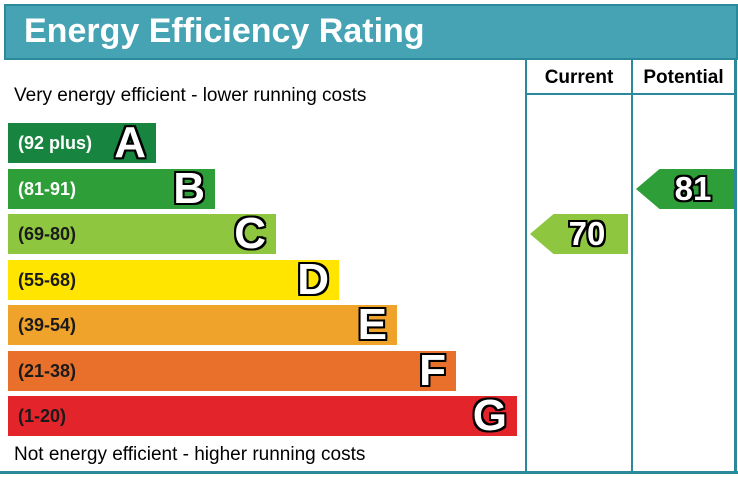 This screenshot has width=738, height=483. Describe the element at coordinates (587, 233) in the screenshot. I see `current-rating-value: 70` at that location.